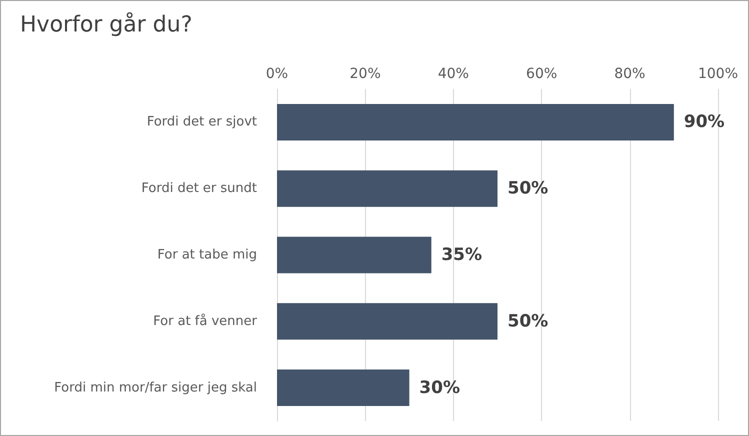  Describe the element at coordinates (718, 74) in the screenshot. I see `x-tick-label: 100%` at that location.